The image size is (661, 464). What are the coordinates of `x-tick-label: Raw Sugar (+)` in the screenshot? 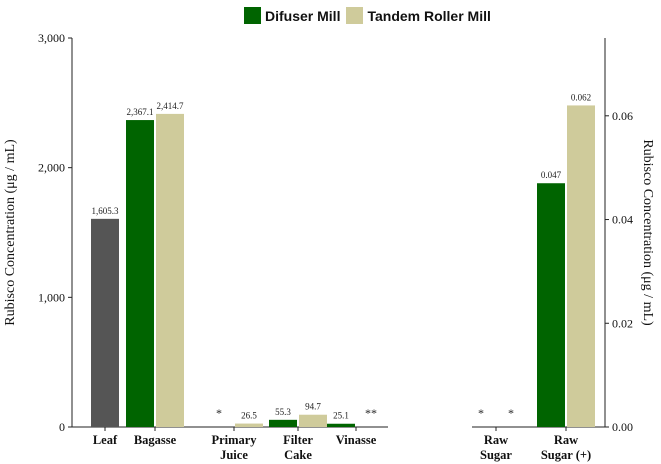 It's located at (566, 447).